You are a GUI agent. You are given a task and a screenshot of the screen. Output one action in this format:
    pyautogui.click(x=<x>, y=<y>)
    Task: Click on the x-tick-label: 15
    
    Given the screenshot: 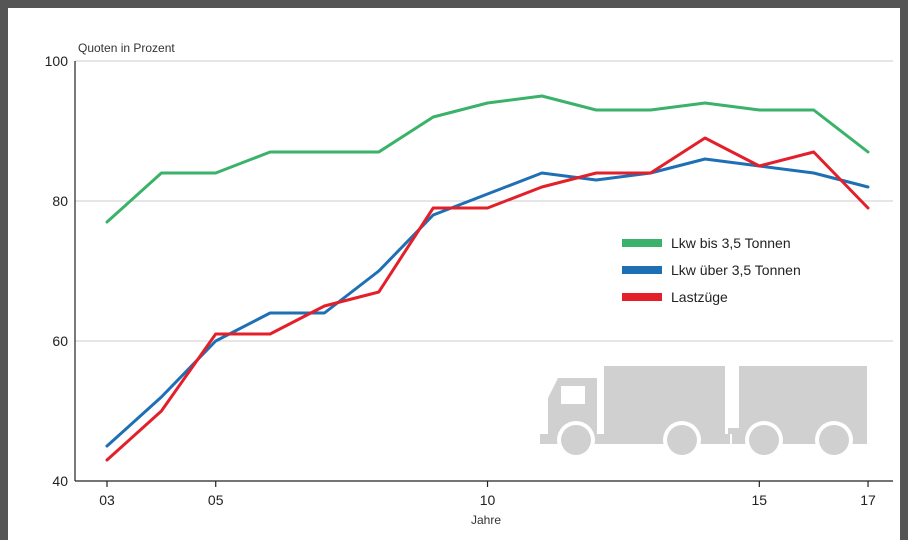 What is the action you would take?
    pyautogui.click(x=760, y=500)
    